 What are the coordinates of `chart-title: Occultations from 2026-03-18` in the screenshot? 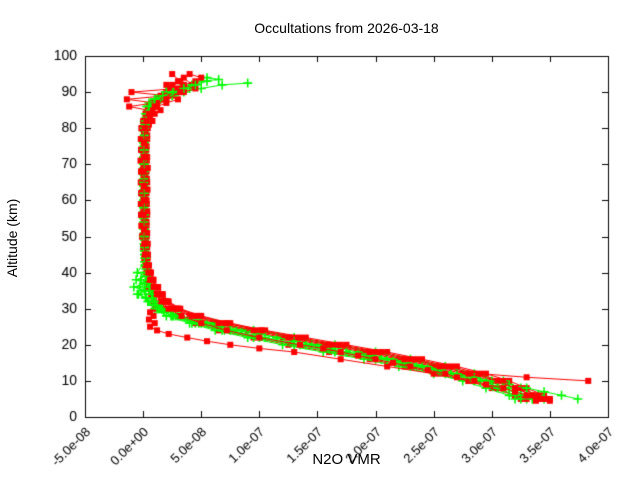 It's located at (346, 28).